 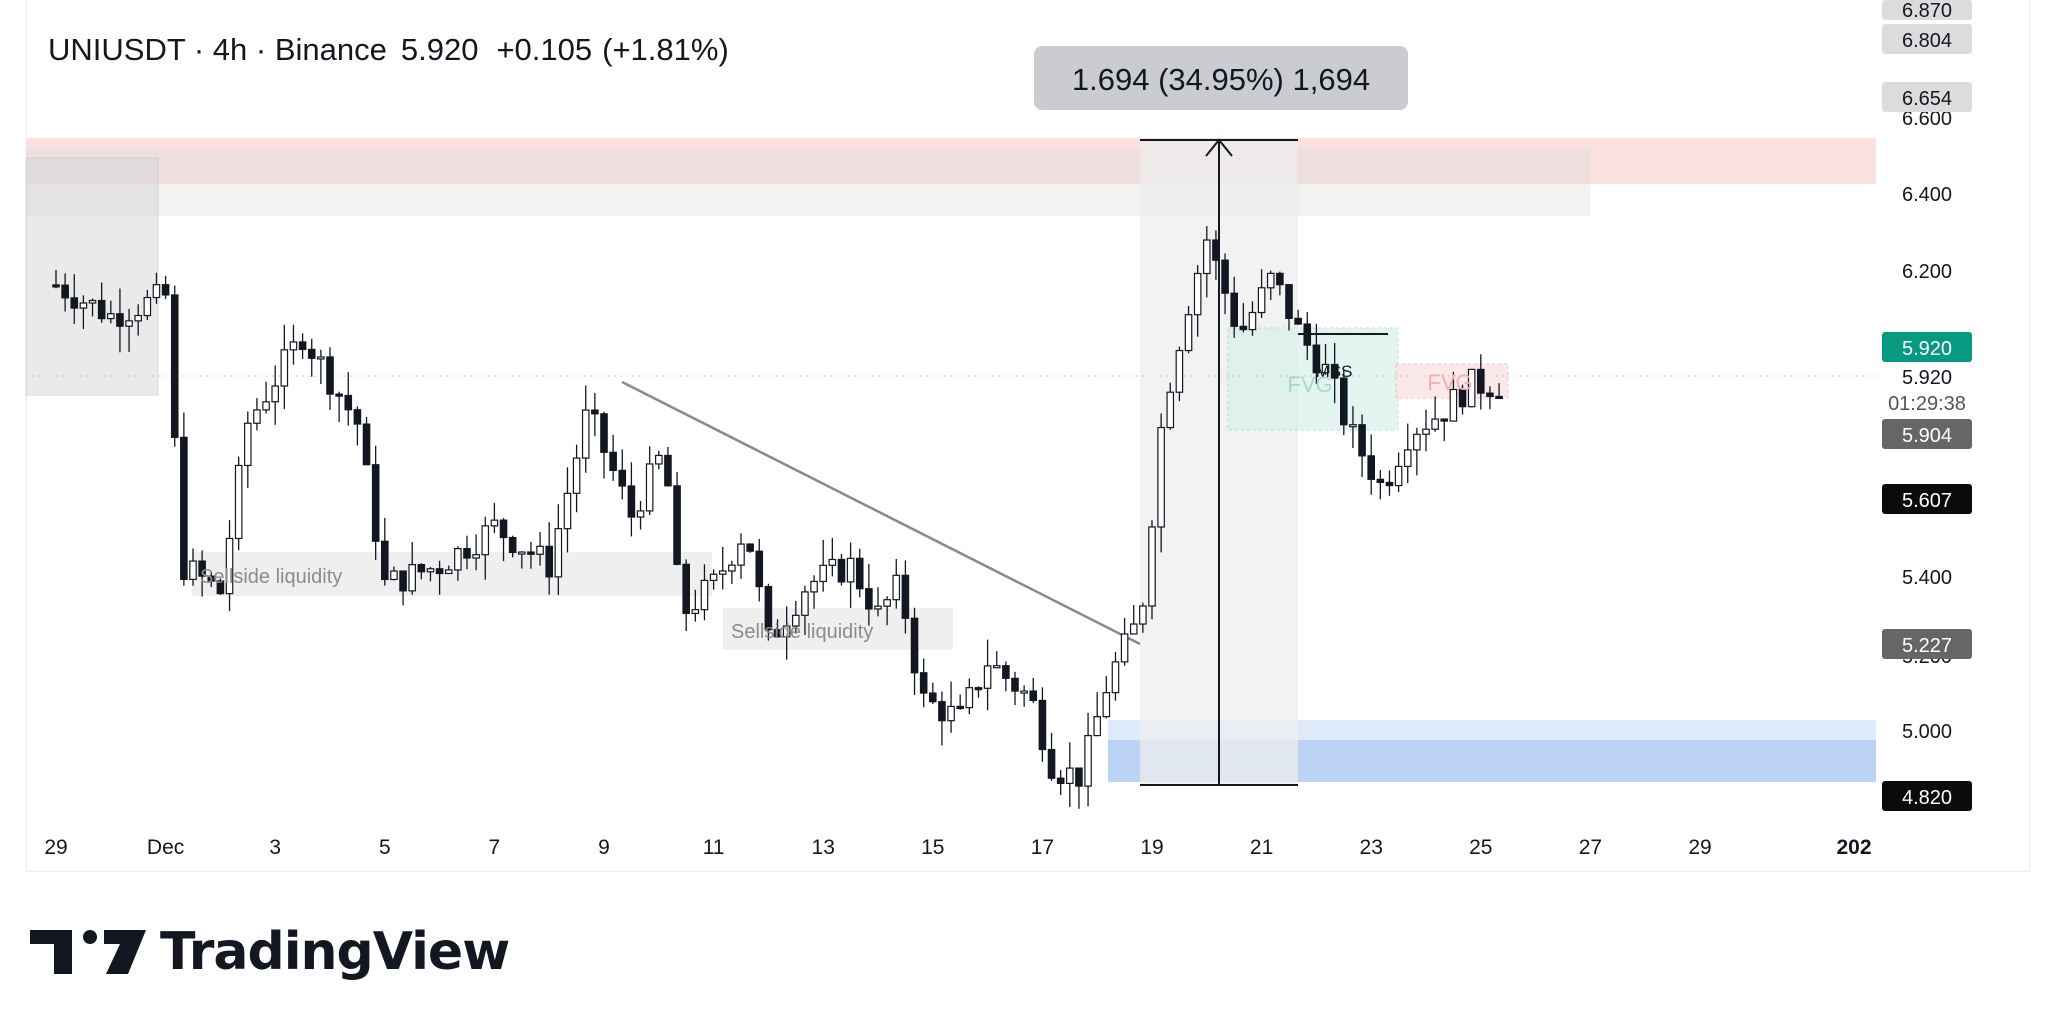 What do you see at coordinates (1927, 732) in the screenshot?
I see `axis-label-5000: 5.000` at bounding box center [1927, 732].